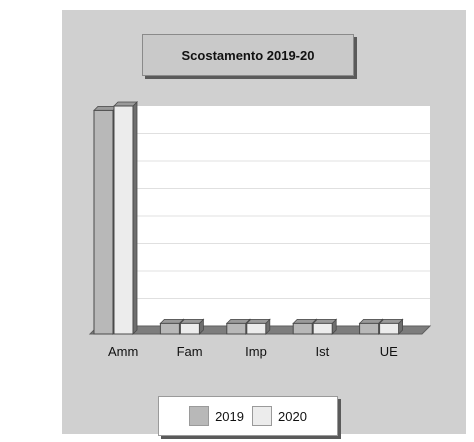 The height and width of the screenshot is (442, 474). Describe the element at coordinates (256, 351) in the screenshot. I see `x-tick-label-imp: Imp` at that location.